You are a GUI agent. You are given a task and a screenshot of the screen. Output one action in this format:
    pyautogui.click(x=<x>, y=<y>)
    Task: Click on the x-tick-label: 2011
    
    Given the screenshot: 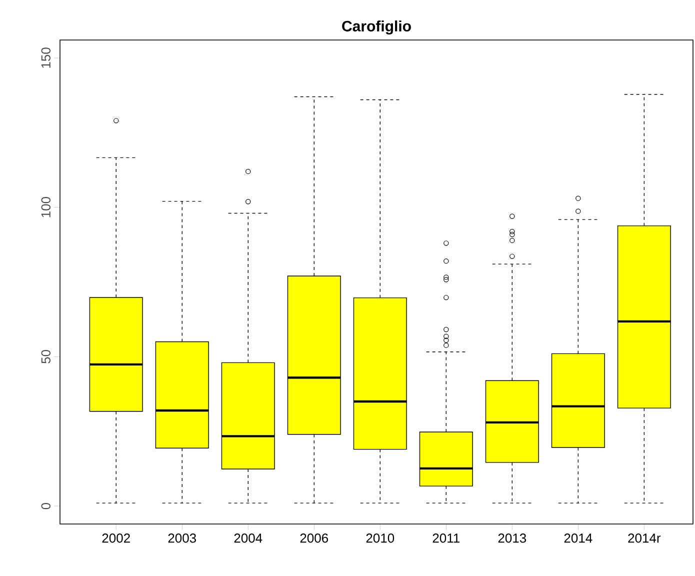 What is the action you would take?
    pyautogui.click(x=446, y=538)
    